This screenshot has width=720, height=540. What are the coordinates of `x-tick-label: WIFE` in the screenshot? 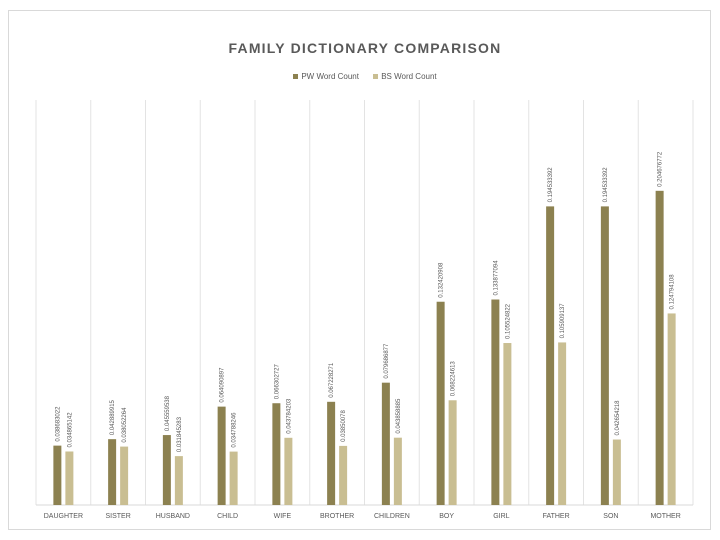 It's located at (283, 516).